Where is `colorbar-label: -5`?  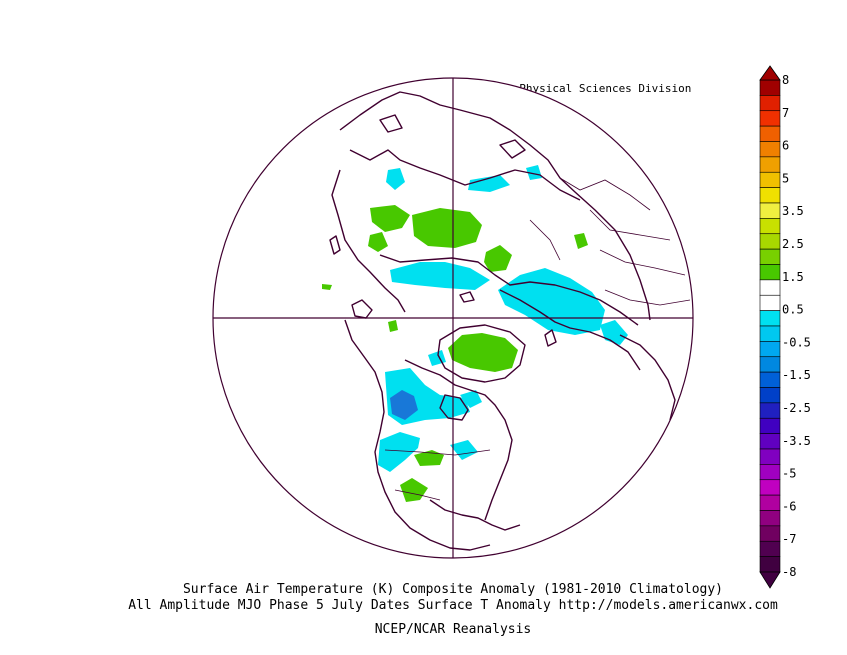
colorbar-label: -5 is located at coordinates (789, 474).